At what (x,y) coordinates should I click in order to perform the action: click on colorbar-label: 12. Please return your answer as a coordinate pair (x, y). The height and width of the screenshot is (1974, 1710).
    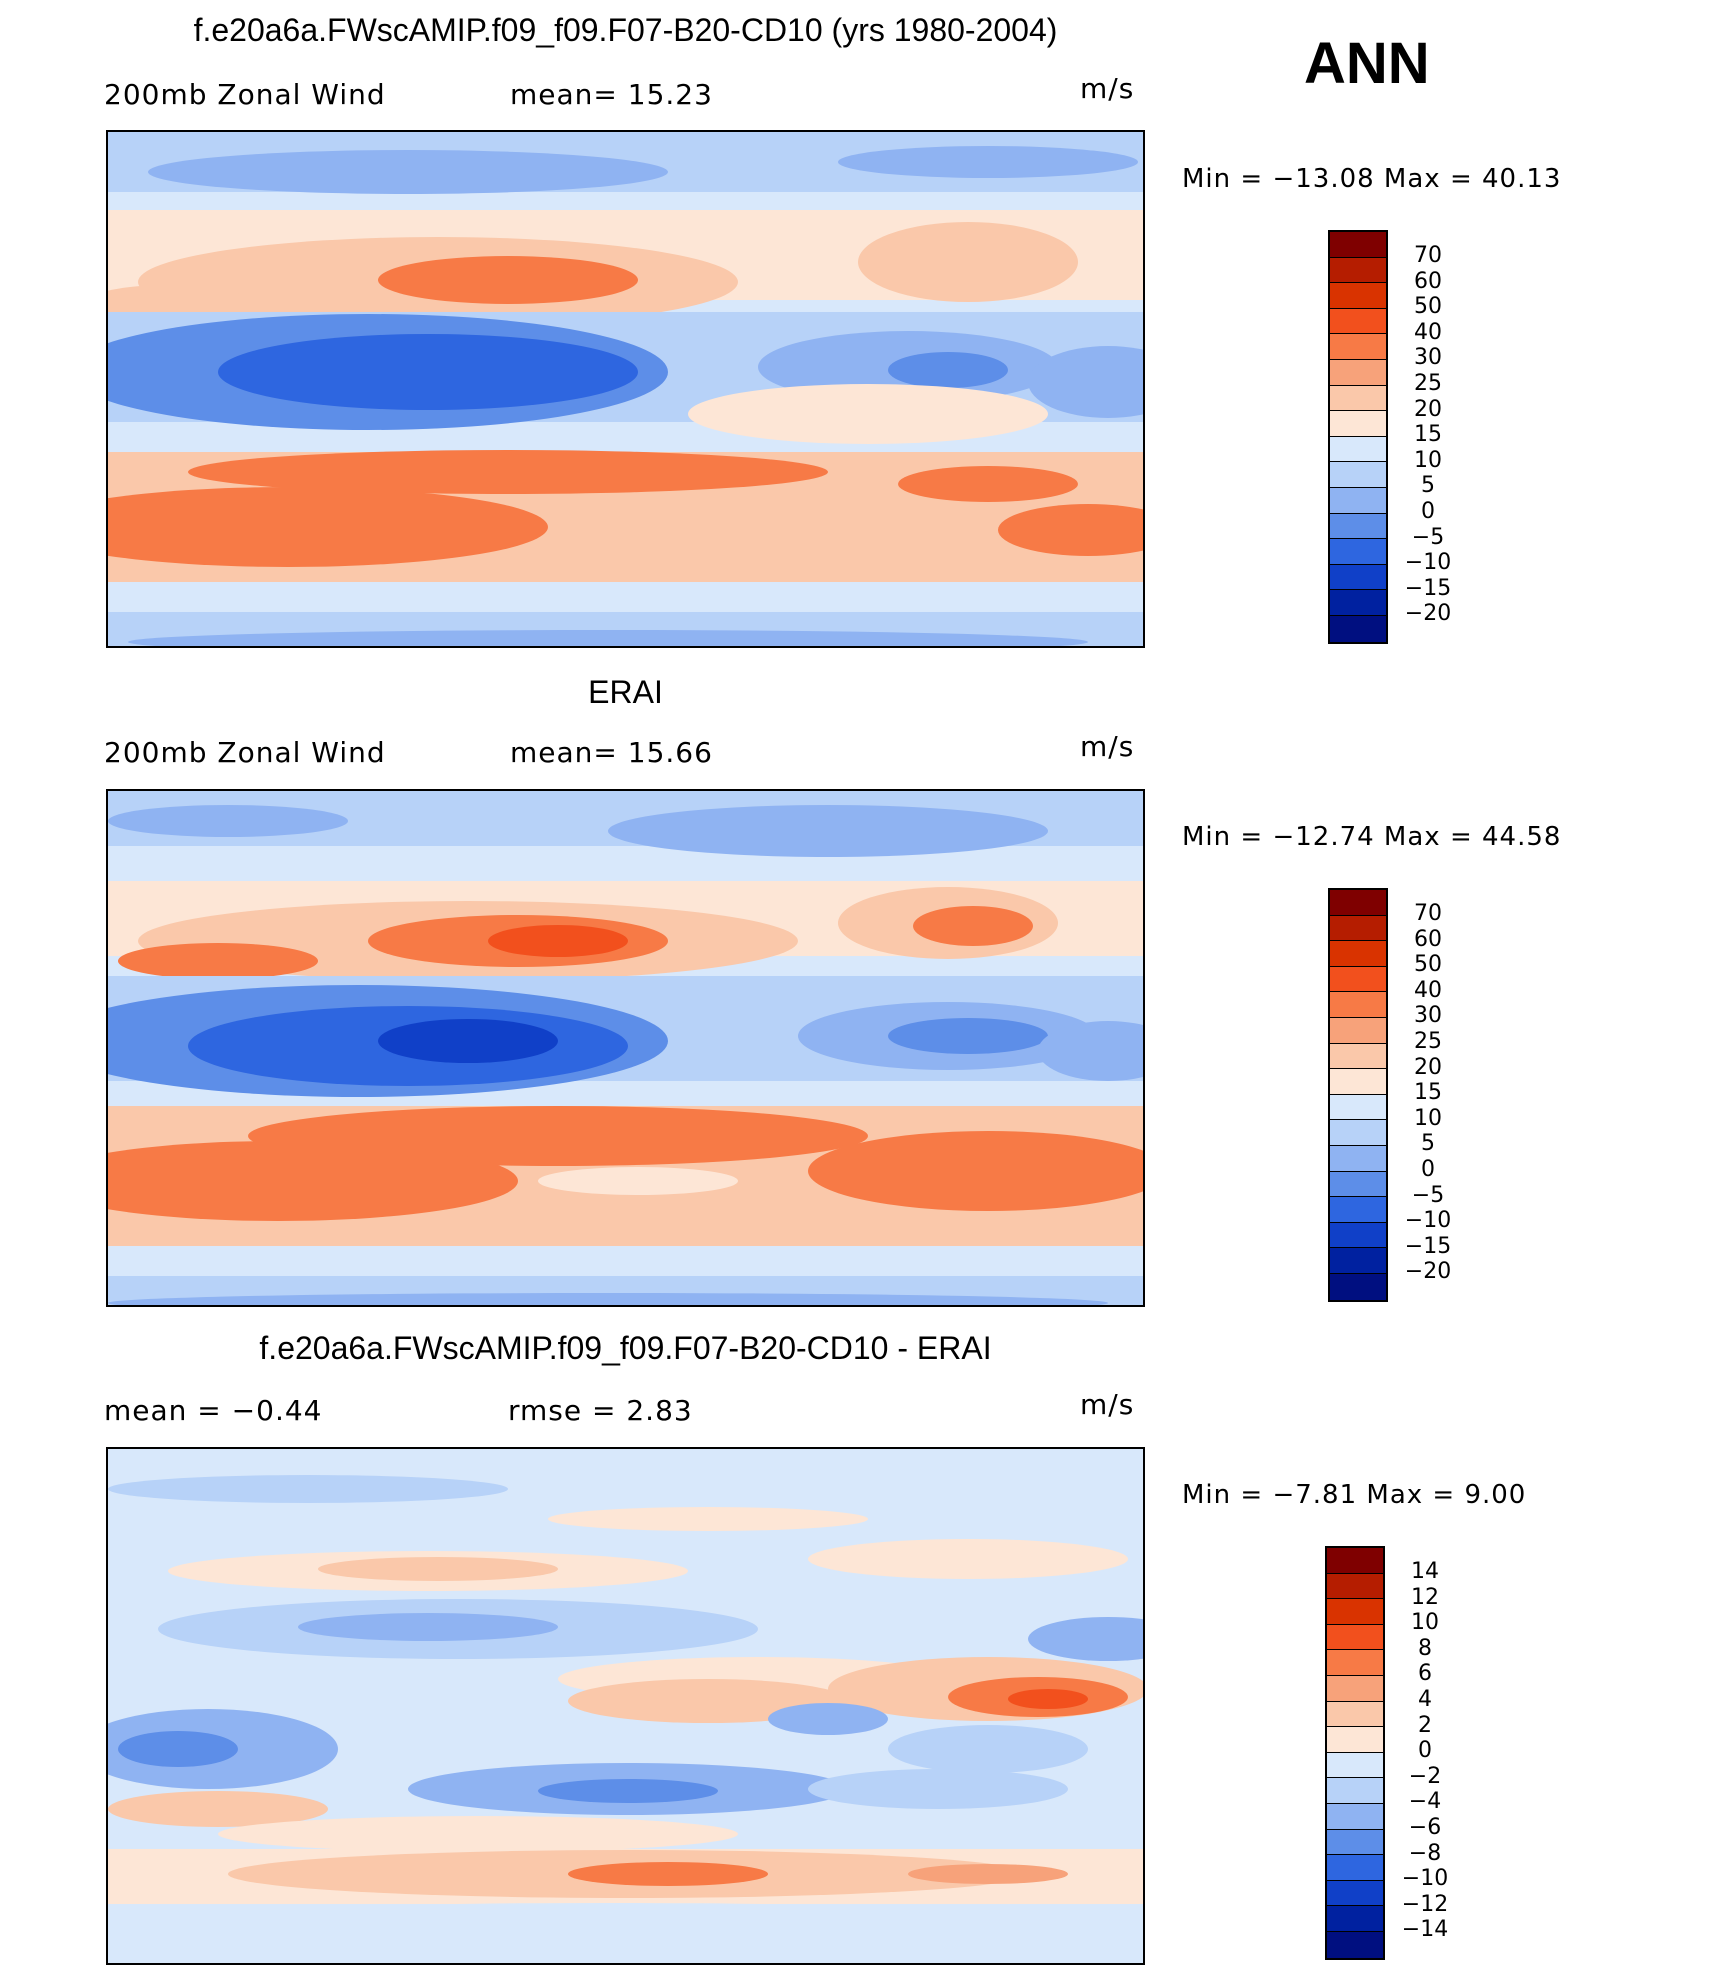
    Looking at the image, I should click on (1425, 1597).